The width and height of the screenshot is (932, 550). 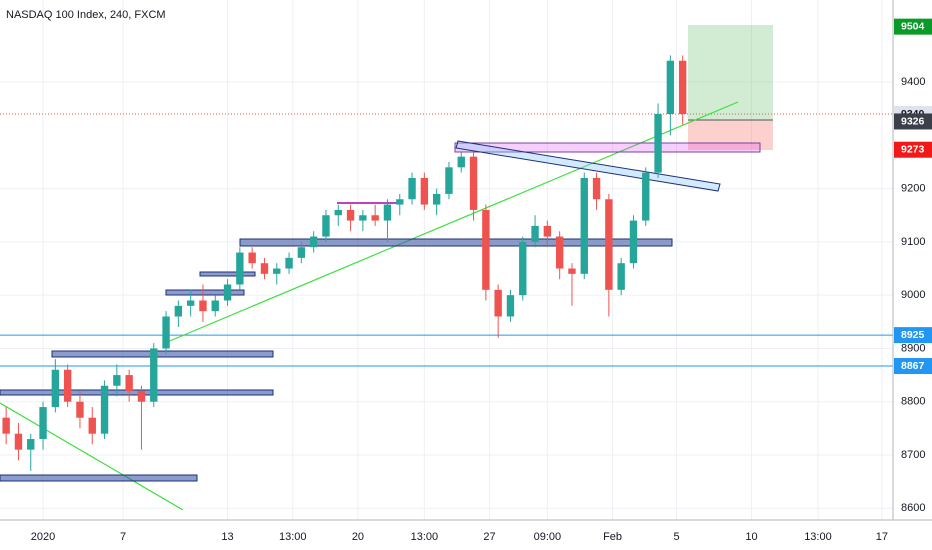 What do you see at coordinates (612, 537) in the screenshot?
I see `x-tick-label: Feb` at bounding box center [612, 537].